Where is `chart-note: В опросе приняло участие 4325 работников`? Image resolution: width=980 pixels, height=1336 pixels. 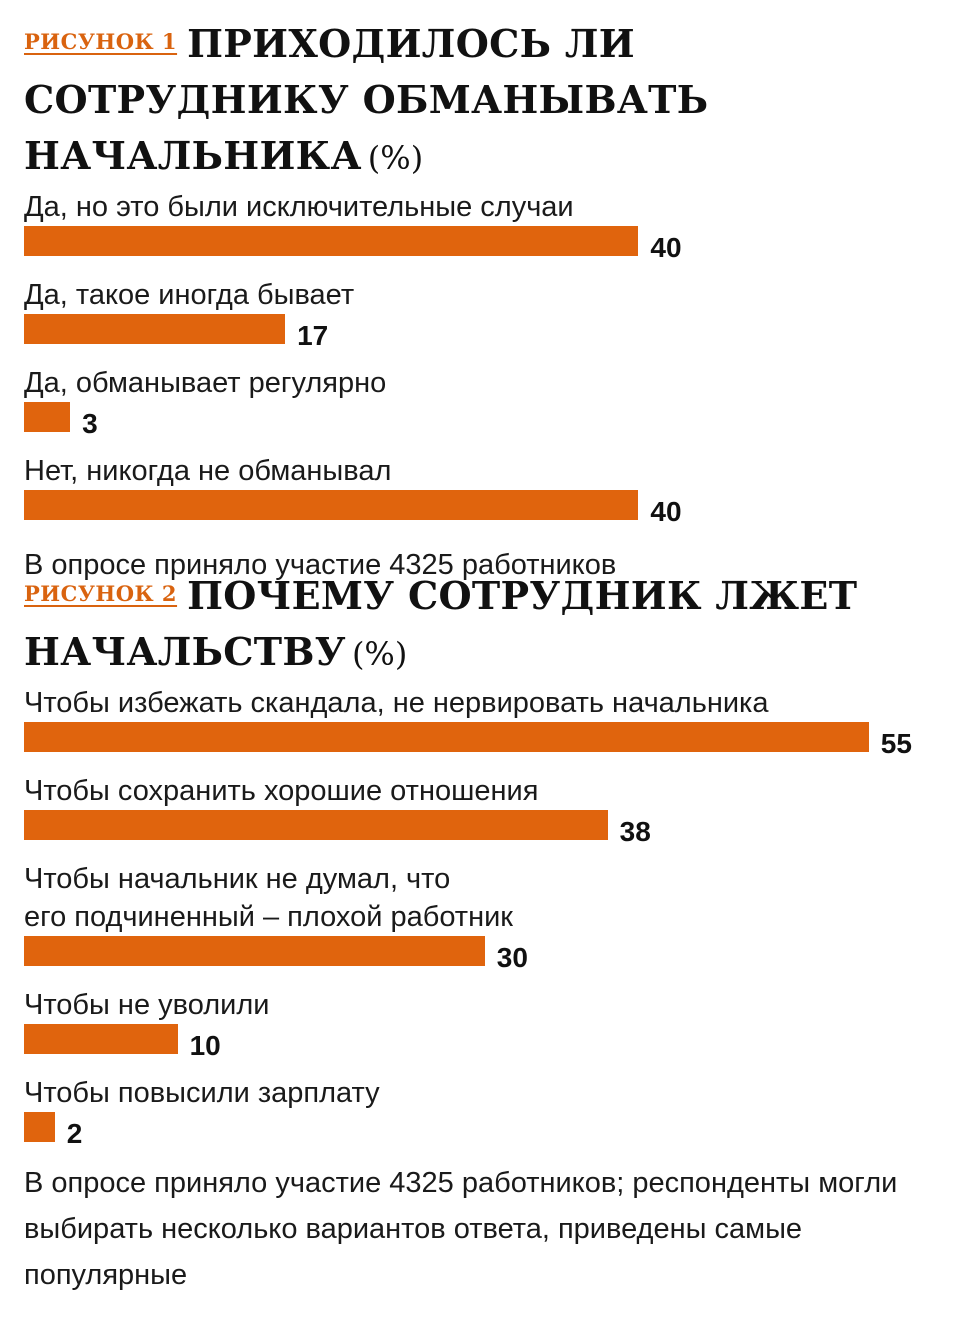
chart-note: В опросе приняло участие 4325 работников is located at coordinates (320, 565).